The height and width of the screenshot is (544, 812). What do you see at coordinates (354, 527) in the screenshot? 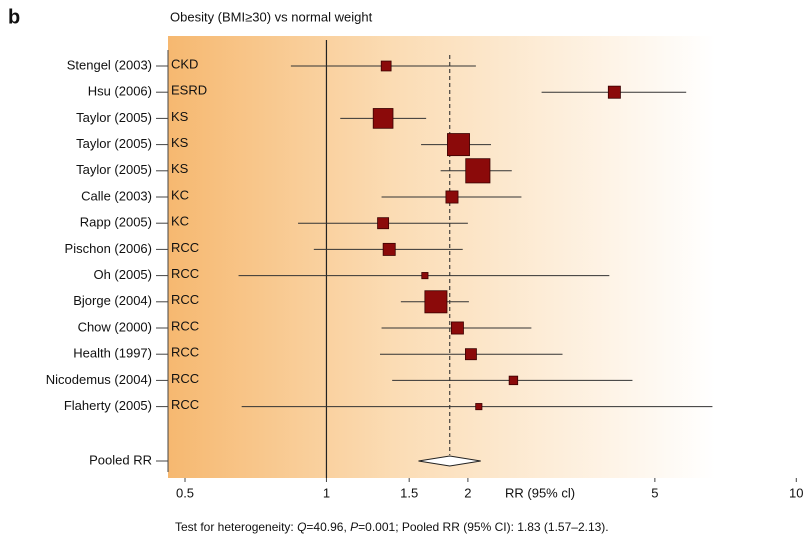
I see `footnote-part: P` at bounding box center [354, 527].